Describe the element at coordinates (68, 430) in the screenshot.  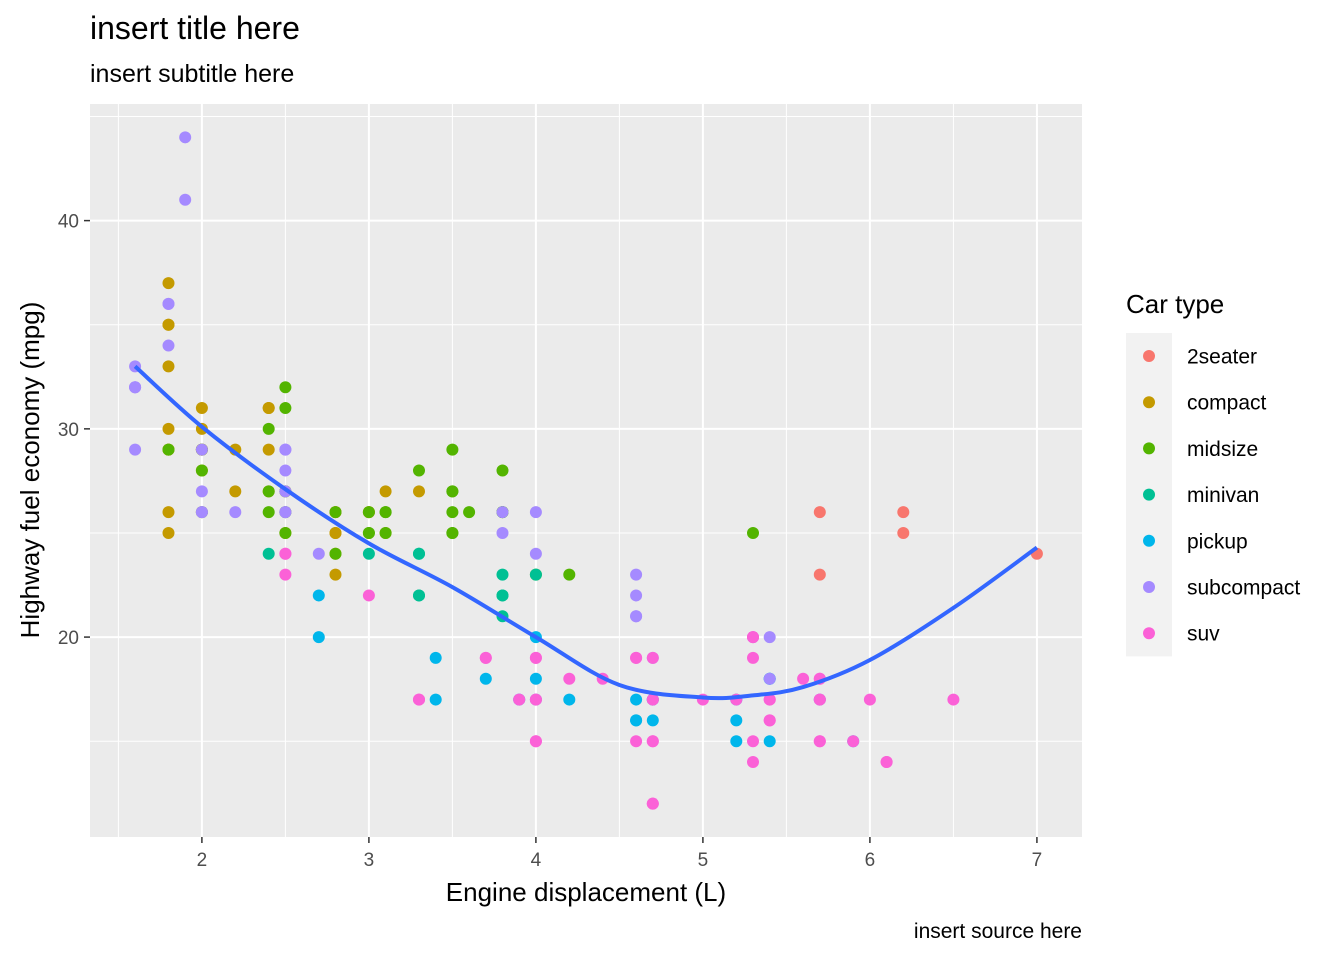
I see `y-tick-label: 30` at that location.